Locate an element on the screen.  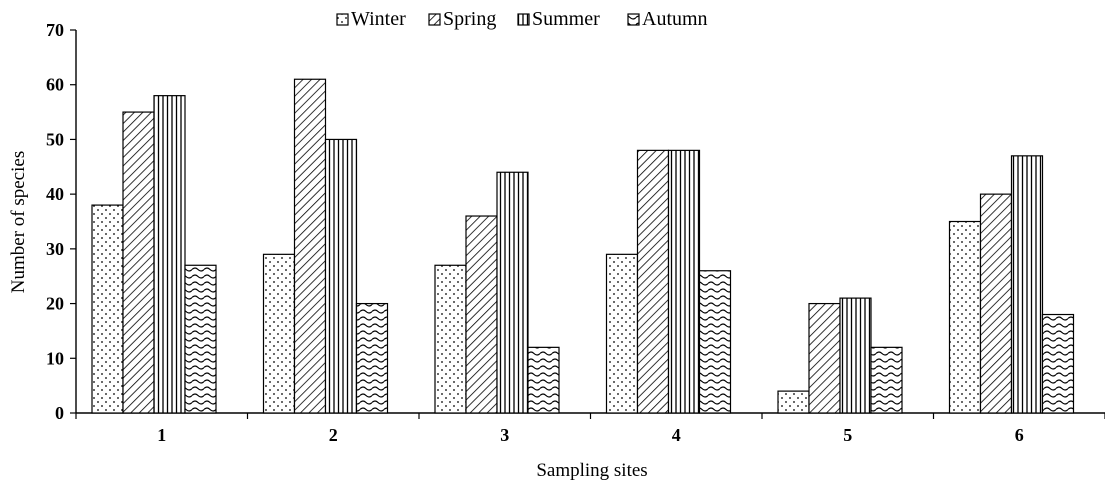
legend-item-summer: Summer is located at coordinates (558, 19).